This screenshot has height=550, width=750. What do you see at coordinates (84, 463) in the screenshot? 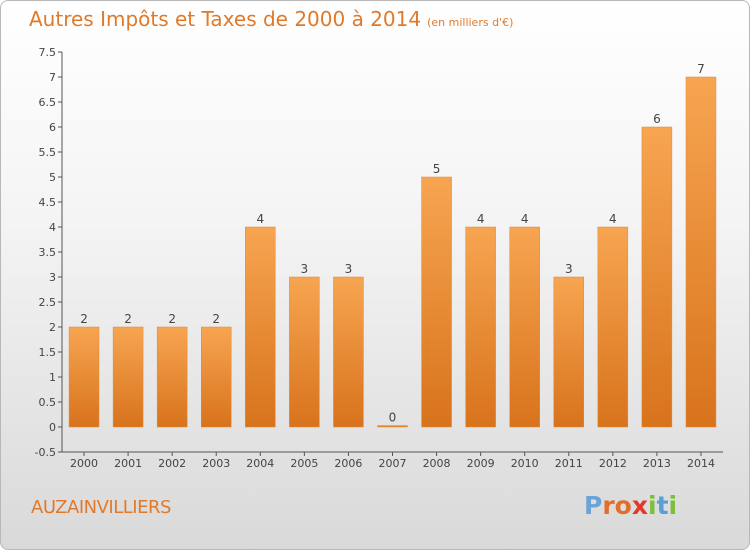
I see `x-tick-label: 2000` at bounding box center [84, 463].